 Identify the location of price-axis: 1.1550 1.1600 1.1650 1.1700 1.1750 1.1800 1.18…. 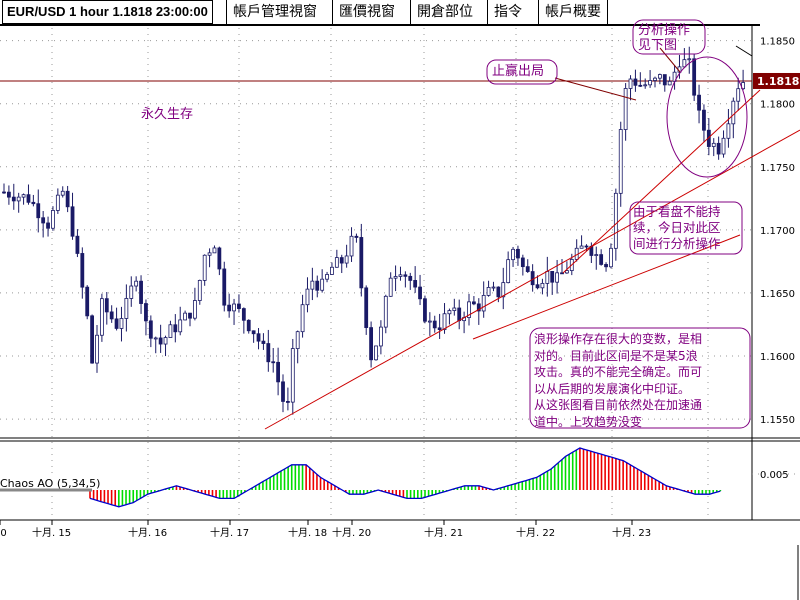
(776, 231).